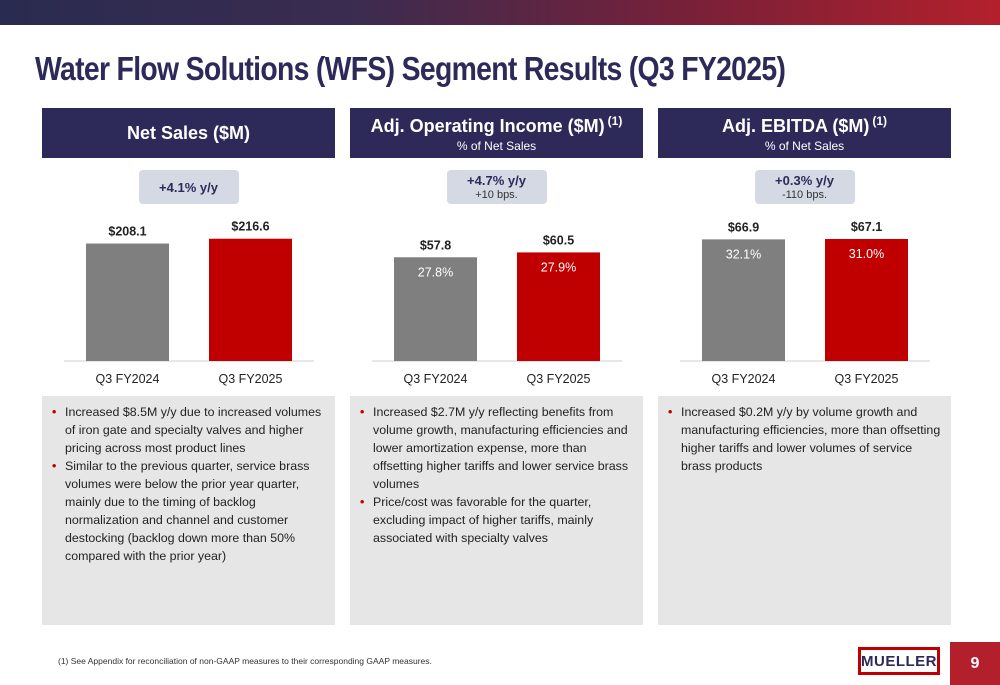 The height and width of the screenshot is (685, 1000). What do you see at coordinates (558, 267) in the screenshot?
I see `bar-margin-label: 27.9%` at bounding box center [558, 267].